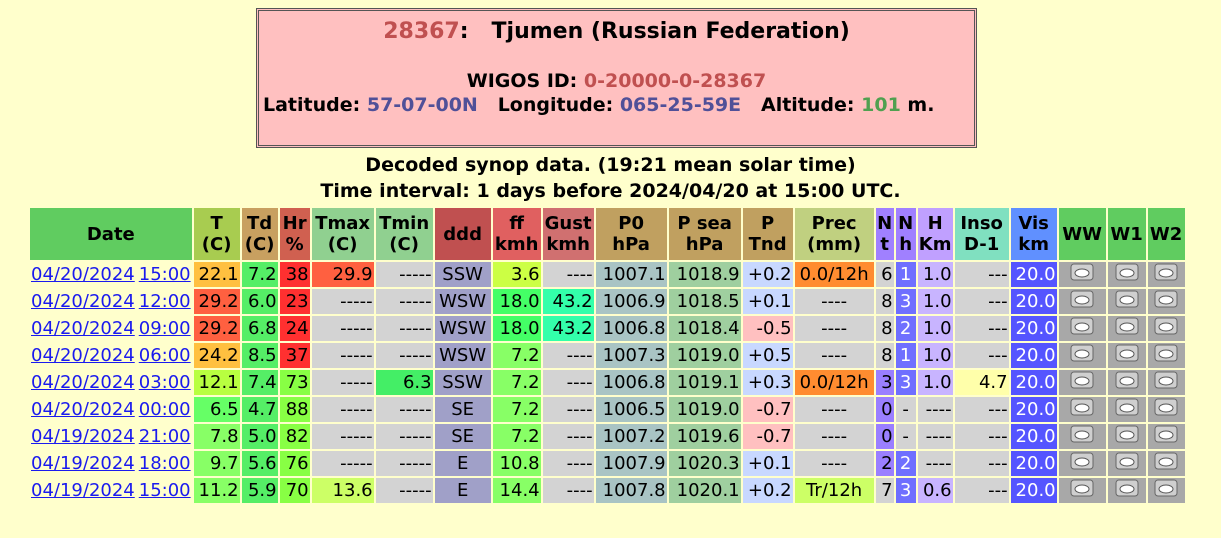  Describe the element at coordinates (462, 409) in the screenshot. I see `value-cell: SE` at that location.